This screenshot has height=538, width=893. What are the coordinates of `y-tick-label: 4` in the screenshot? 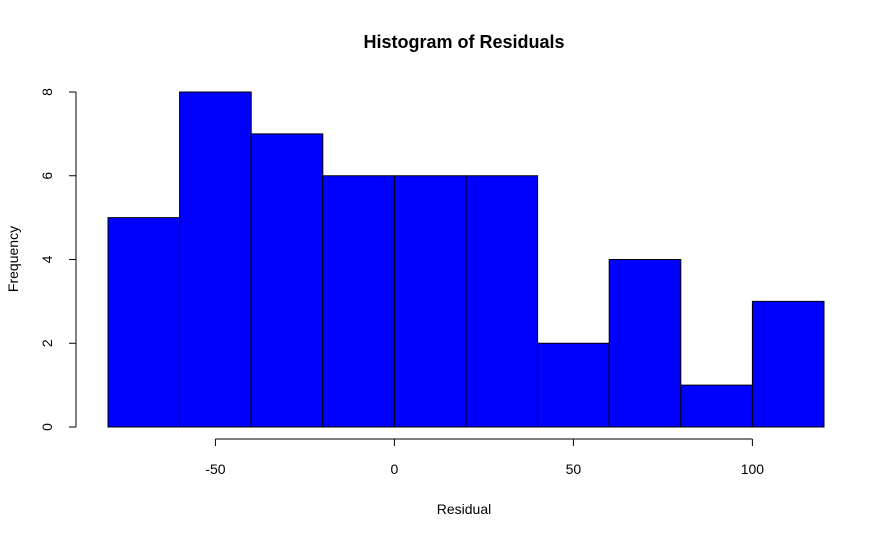 It's located at (47, 259).